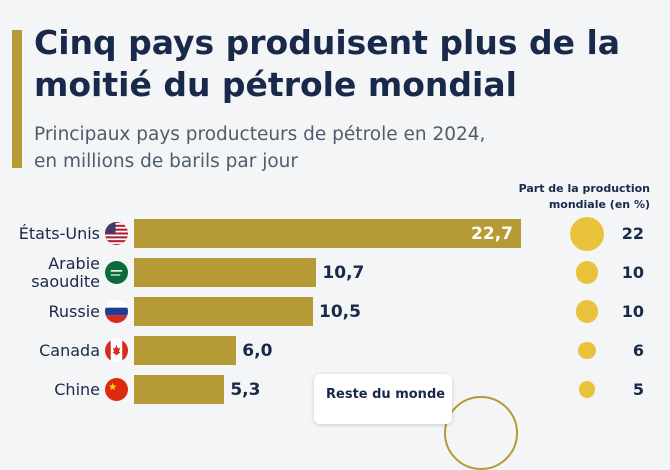 The height and width of the screenshot is (470, 670). I want to click on rest-of-world-label: Reste du monde, so click(386, 394).